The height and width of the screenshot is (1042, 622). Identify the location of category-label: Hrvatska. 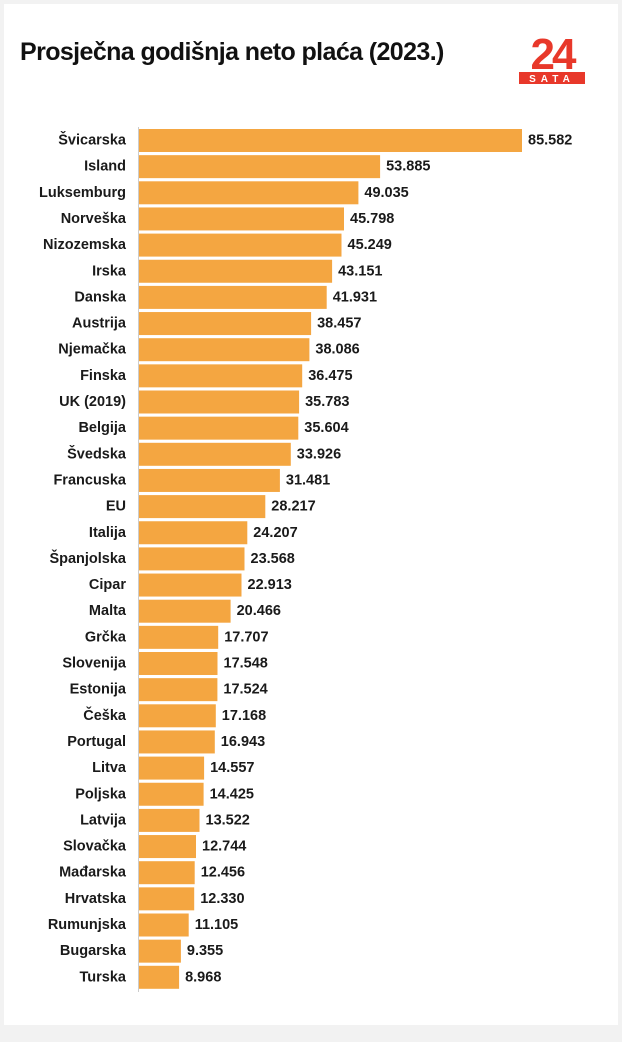
(96, 899).